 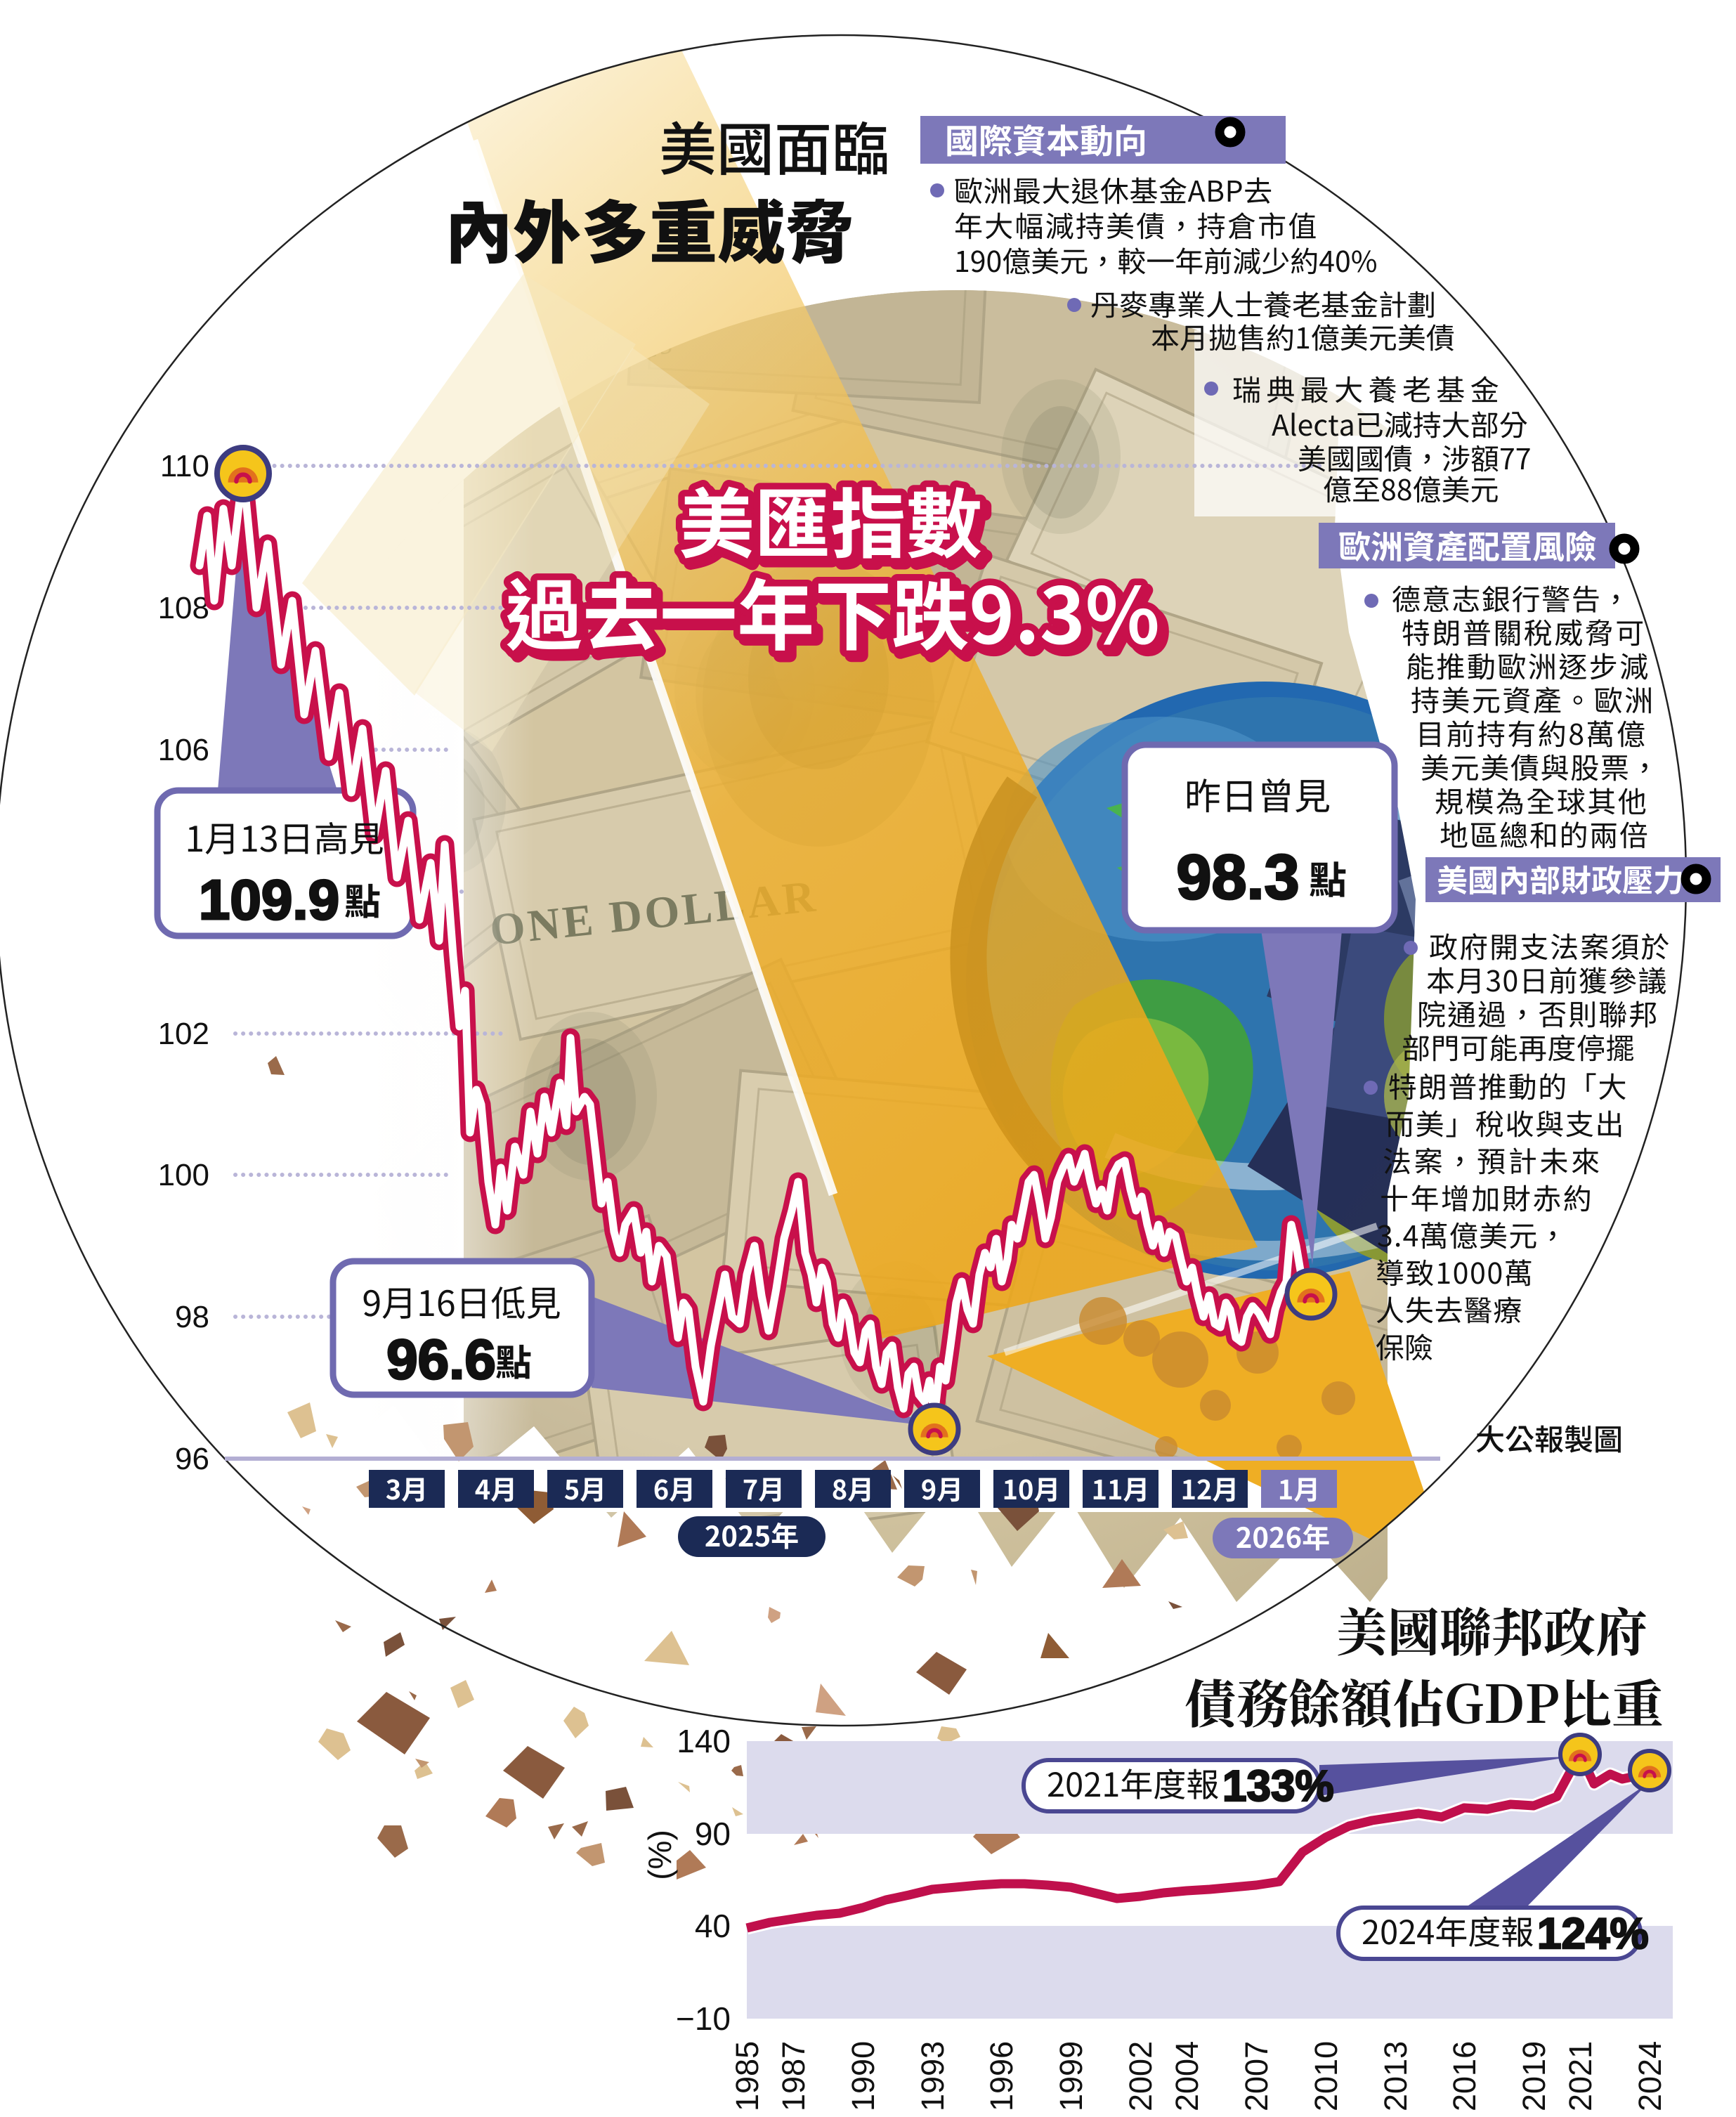 What do you see at coordinates (192, 1459) in the screenshot?
I see `svg-text: 96` at bounding box center [192, 1459].